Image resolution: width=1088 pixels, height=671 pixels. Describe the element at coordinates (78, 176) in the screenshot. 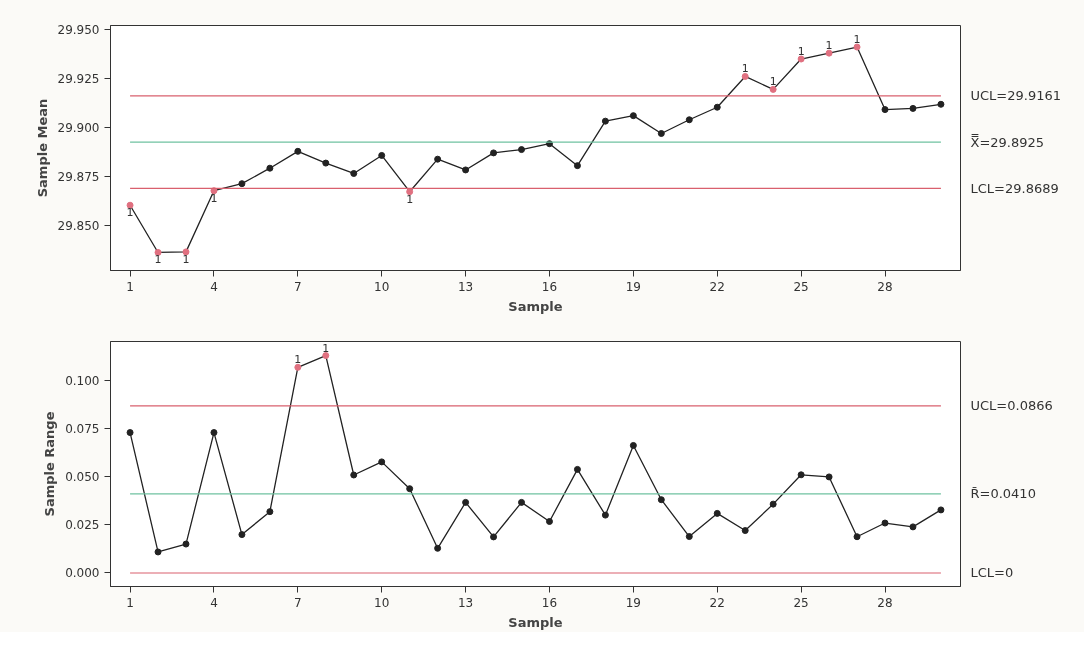

I see `y-tick-label: 29.875` at that location.